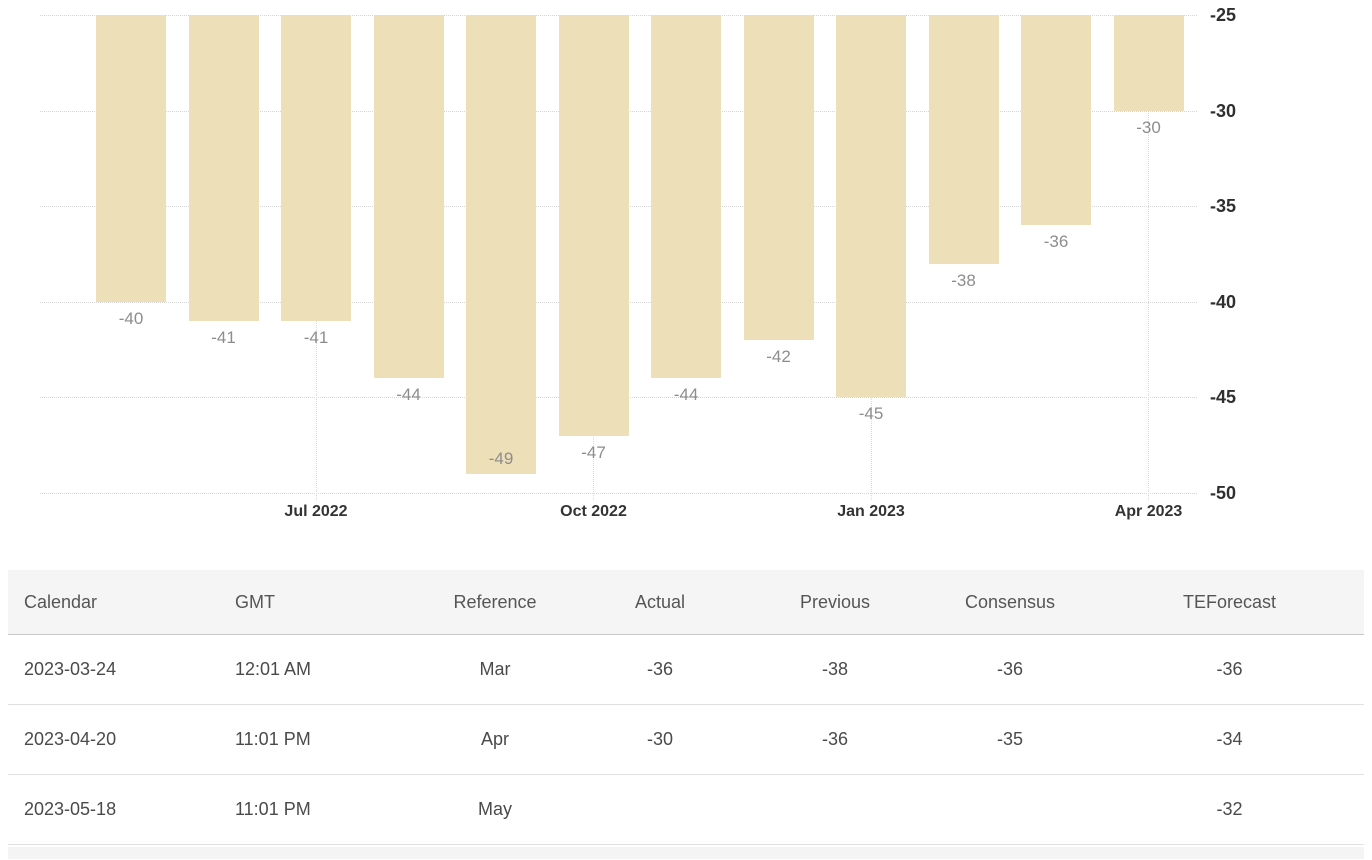 Image resolution: width=1372 pixels, height=860 pixels. I want to click on cell-calendar: 2023-03-24, so click(70, 669).